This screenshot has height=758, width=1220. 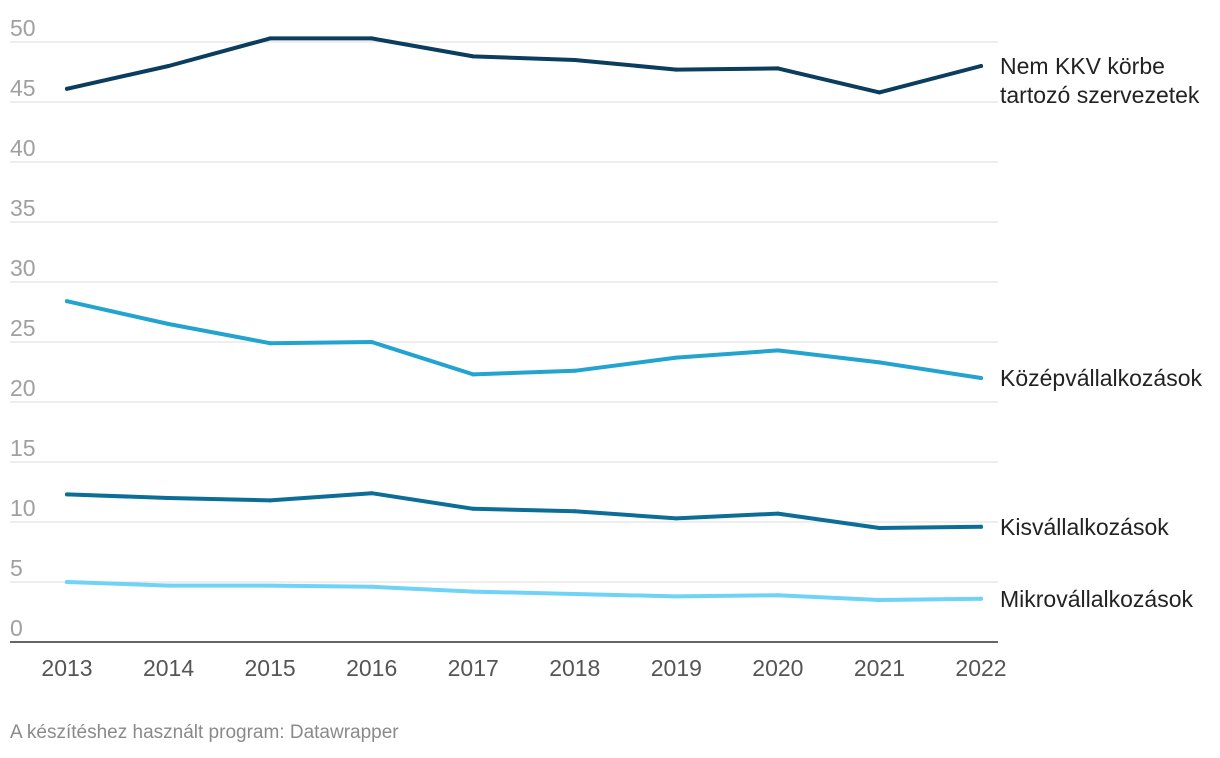 I want to click on y-tick-label: 40, so click(x=23, y=148).